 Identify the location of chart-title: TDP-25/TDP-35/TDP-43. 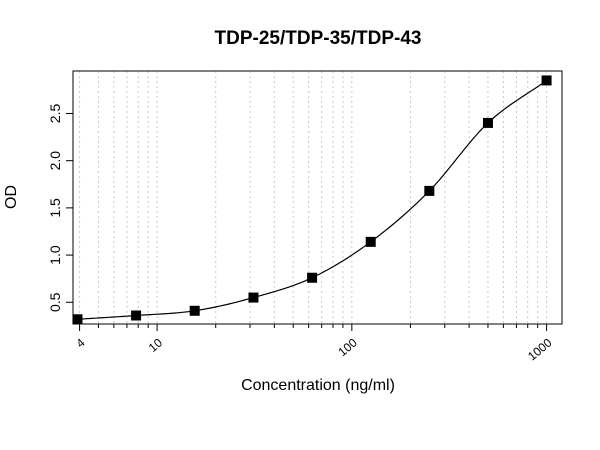
(318, 38).